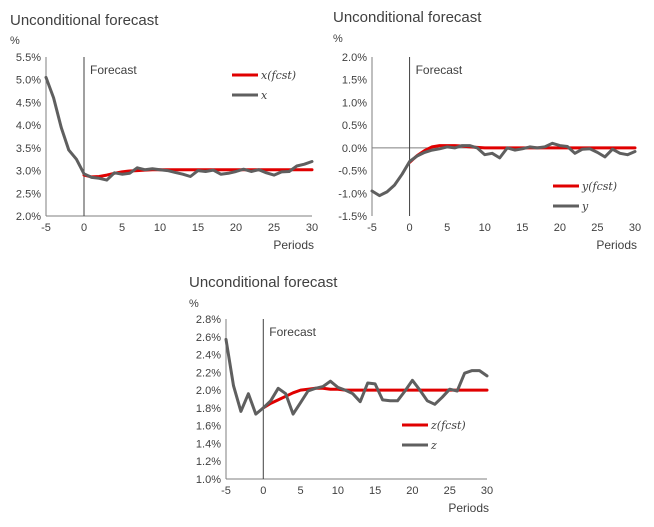 The height and width of the screenshot is (527, 654). What do you see at coordinates (354, 126) in the screenshot?
I see `y-tick-label: 0.5%` at bounding box center [354, 126].